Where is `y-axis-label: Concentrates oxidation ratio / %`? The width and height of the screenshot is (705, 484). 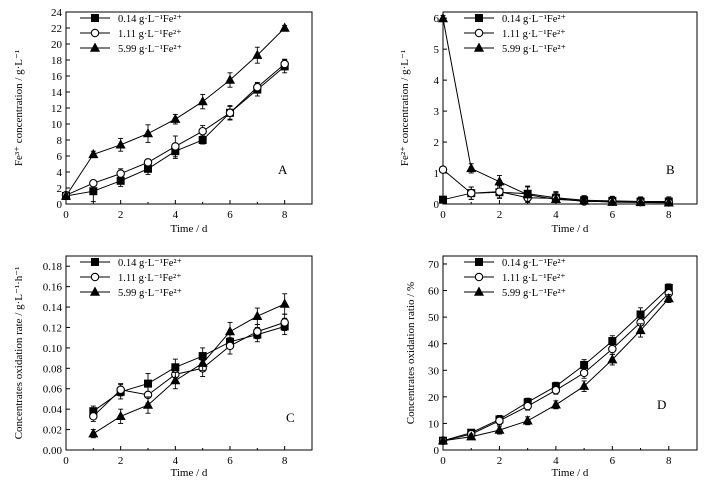 y-axis-label: Concentrates oxidation ratio / % is located at coordinates (411, 353).